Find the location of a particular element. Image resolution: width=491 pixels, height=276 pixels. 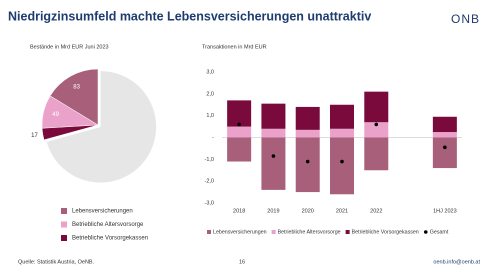

logo: ONB is located at coordinates (465, 19).